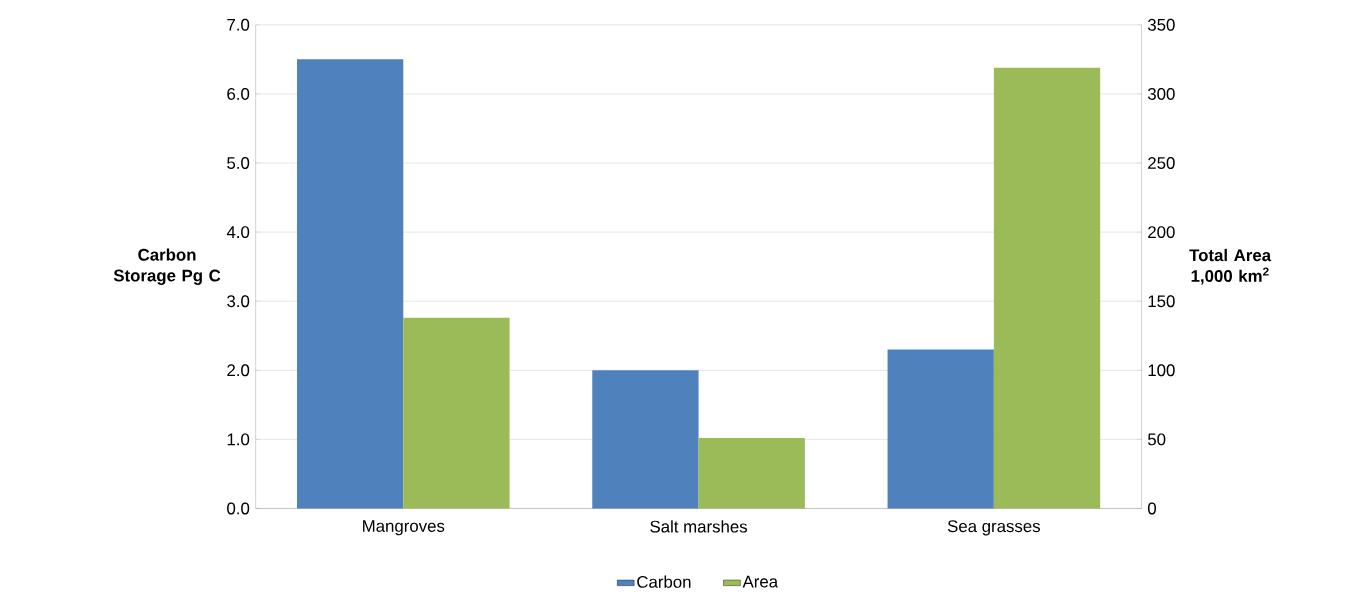 The height and width of the screenshot is (594, 1359). I want to click on y2-tick-label: 350, so click(1161, 24).